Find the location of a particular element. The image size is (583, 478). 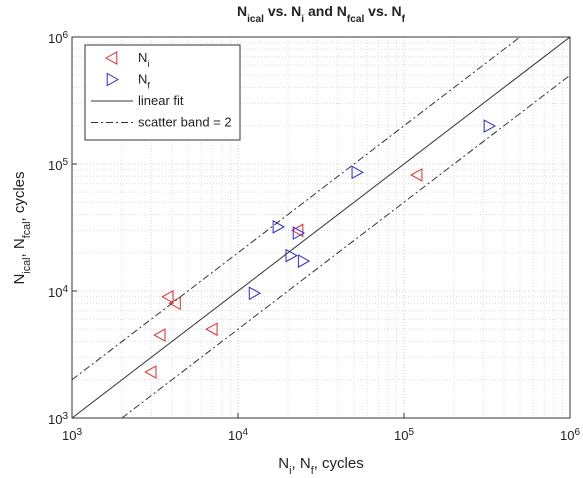

legend-label: scatter band = 2 is located at coordinates (185, 122).